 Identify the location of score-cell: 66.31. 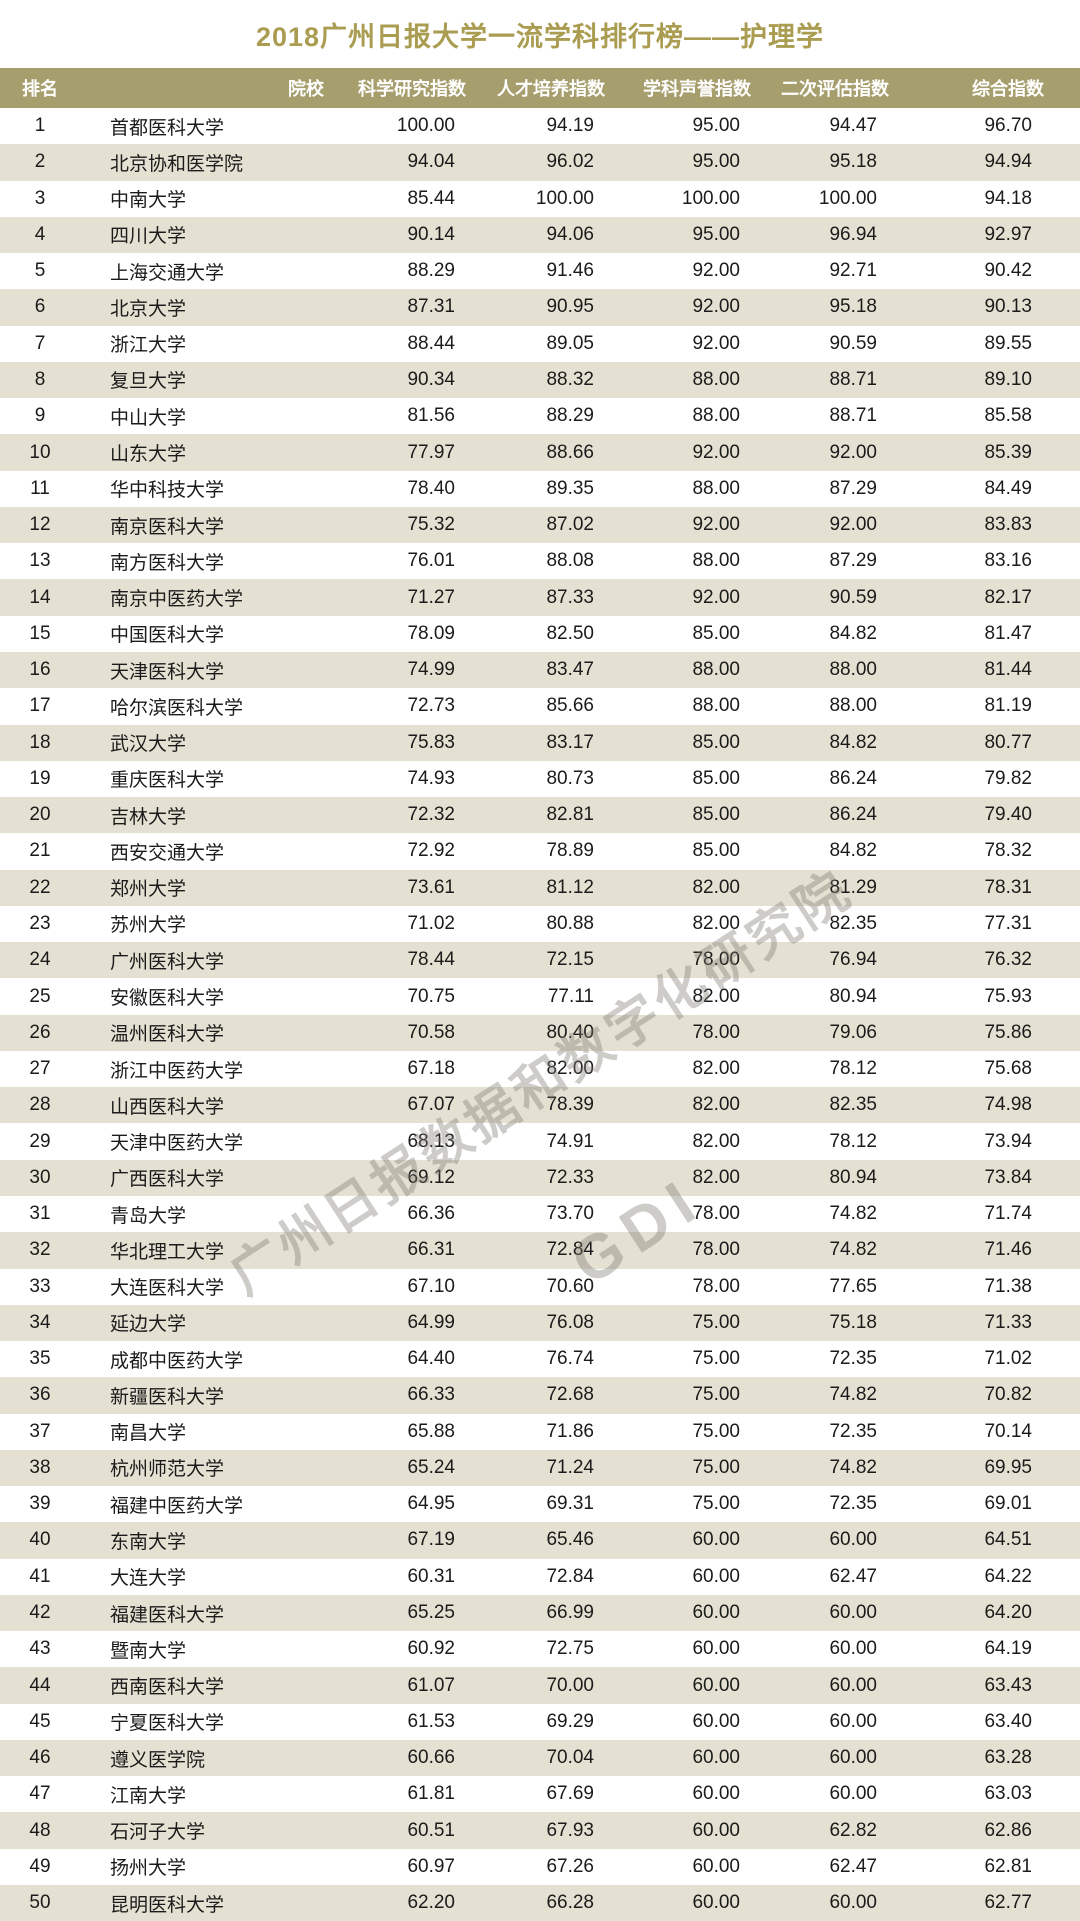
(431, 1250).